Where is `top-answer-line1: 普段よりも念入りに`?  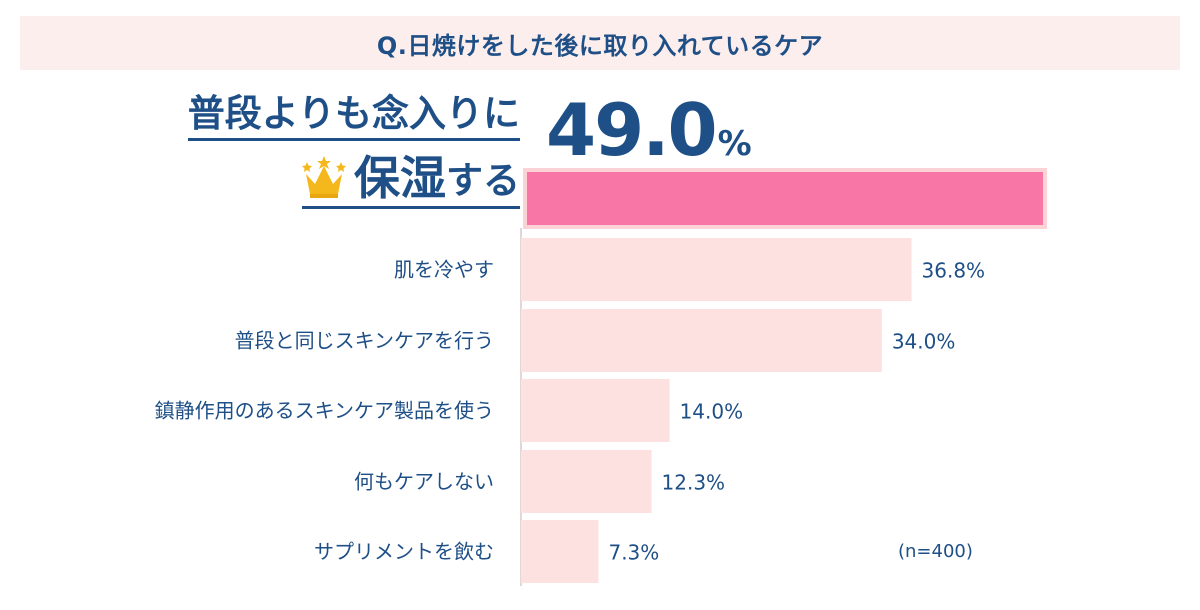
top-answer-line1: 普段よりも念入りに is located at coordinates (353, 116).